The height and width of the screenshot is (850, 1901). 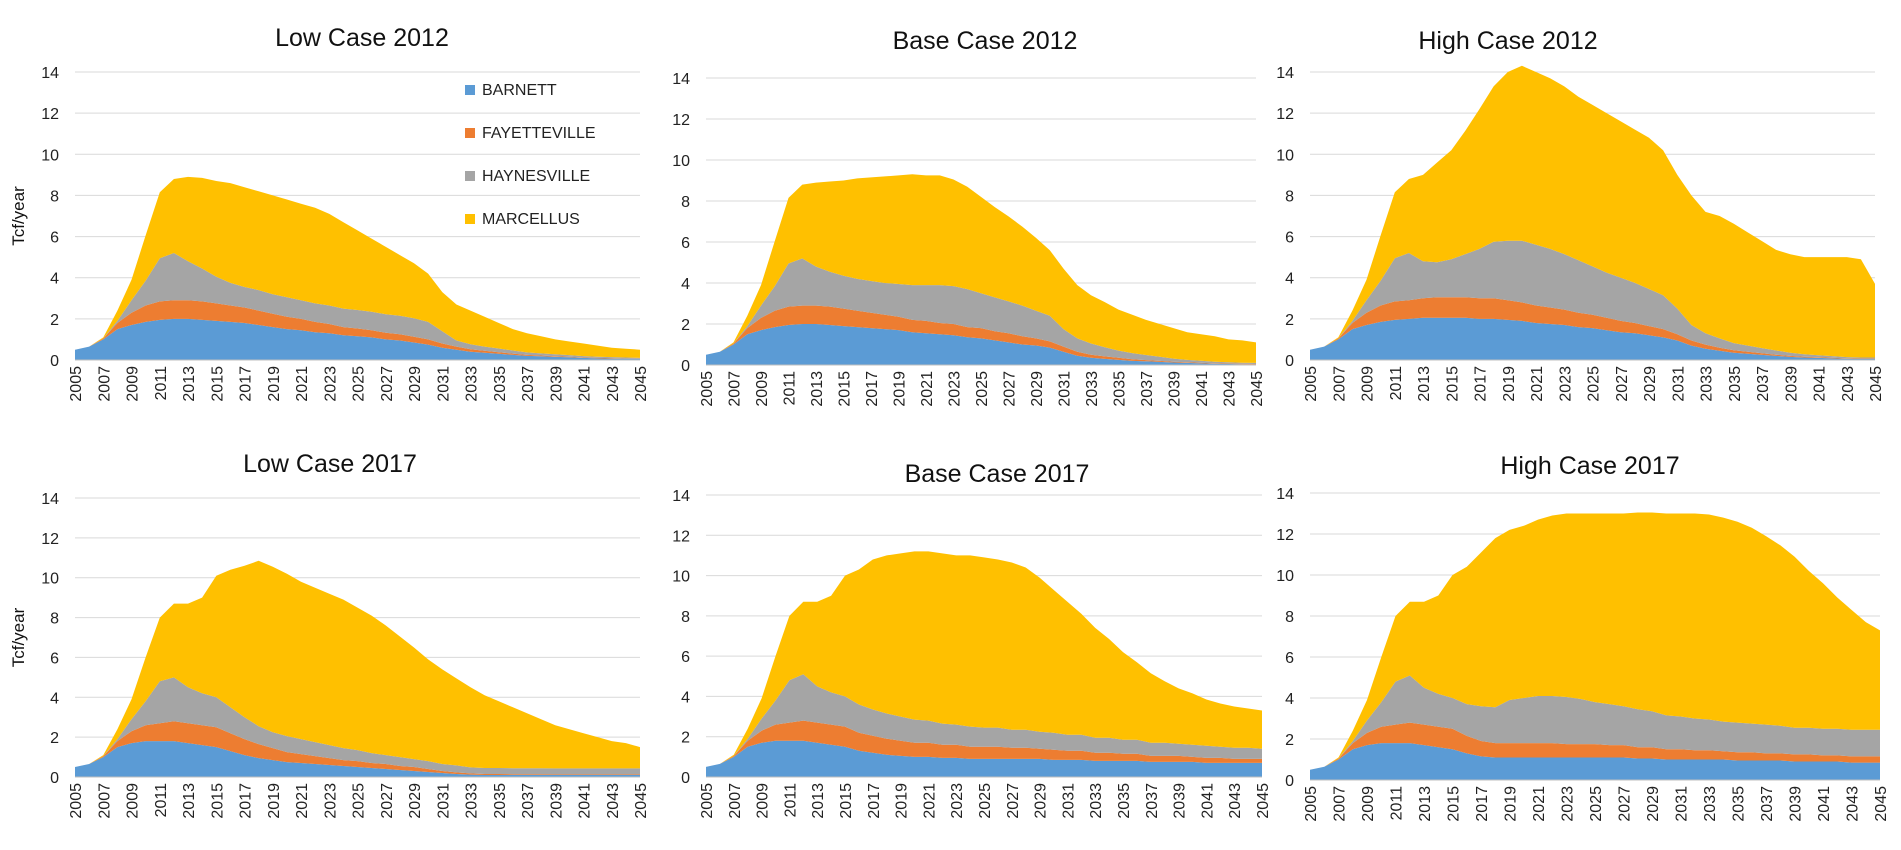 What do you see at coordinates (1767, 804) in the screenshot?
I see `x-tick-label: 2037` at bounding box center [1767, 804].